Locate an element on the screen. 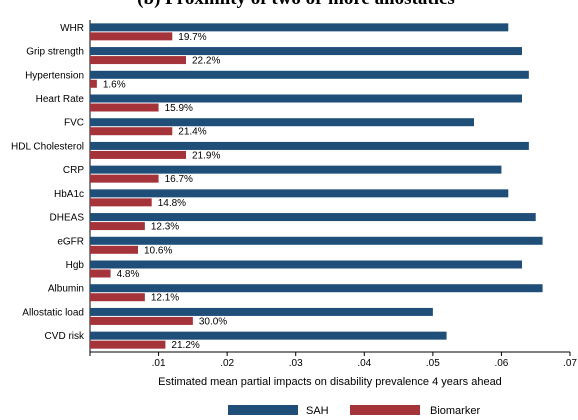 This screenshot has width=578, height=420. biomarker-pct-label: 10.6% is located at coordinates (158, 250).